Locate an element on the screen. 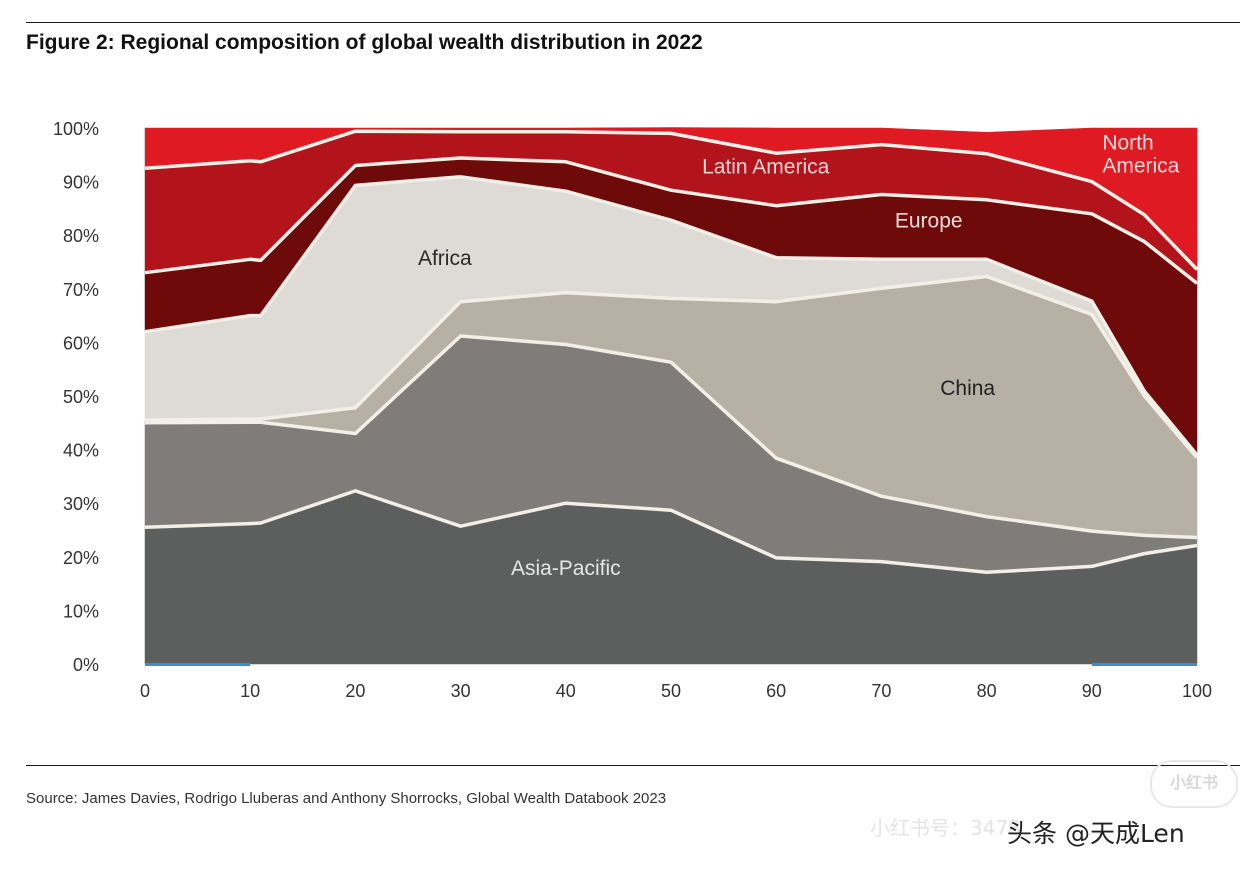 This screenshot has height=872, width=1260. x-tick-label: 0 is located at coordinates (145, 691).